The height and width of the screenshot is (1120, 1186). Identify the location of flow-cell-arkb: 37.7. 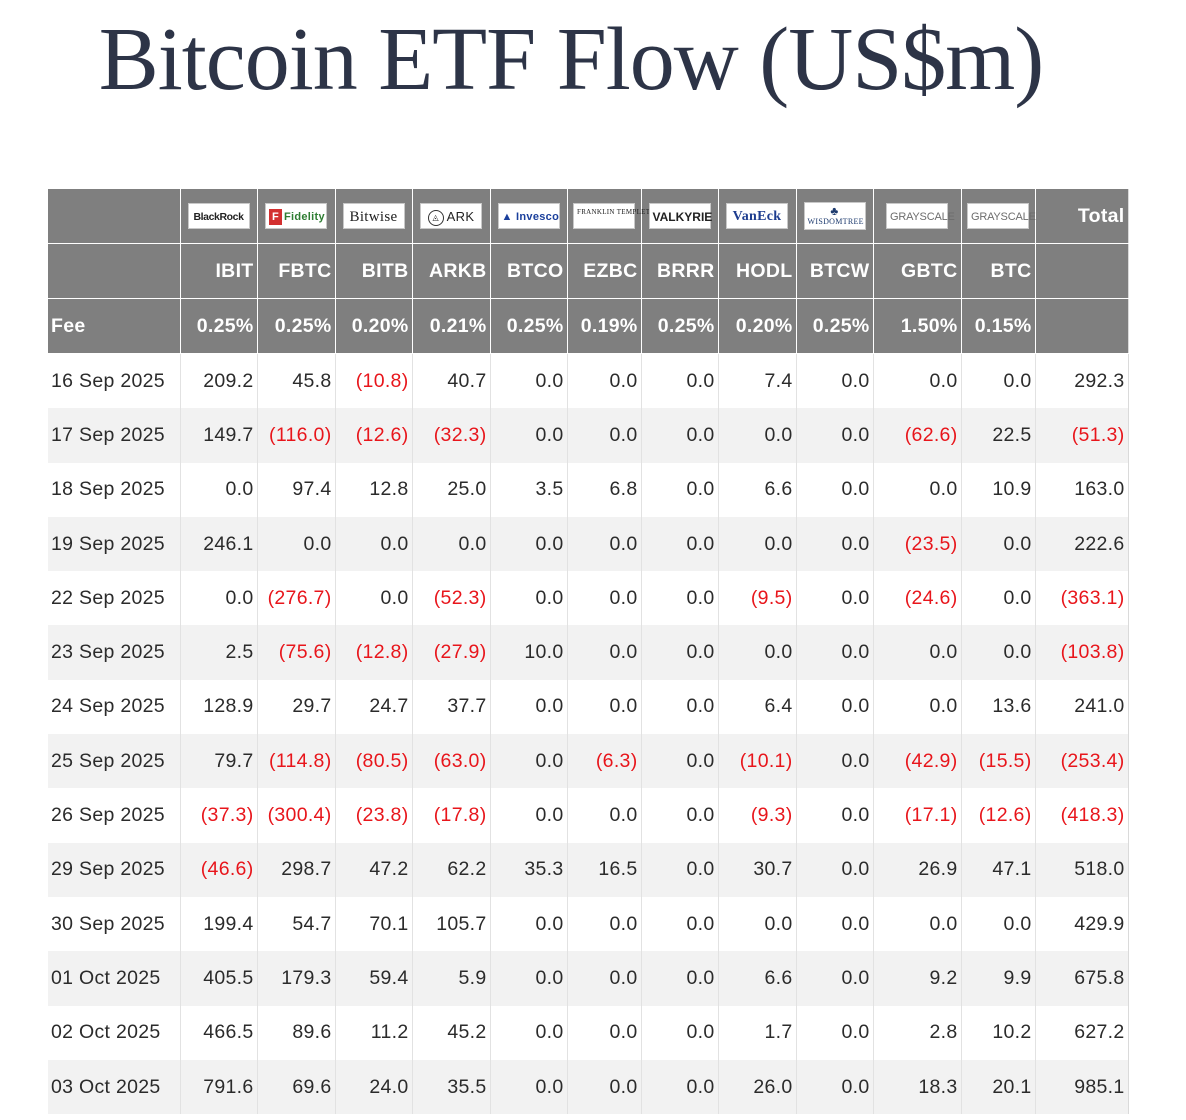
(451, 707).